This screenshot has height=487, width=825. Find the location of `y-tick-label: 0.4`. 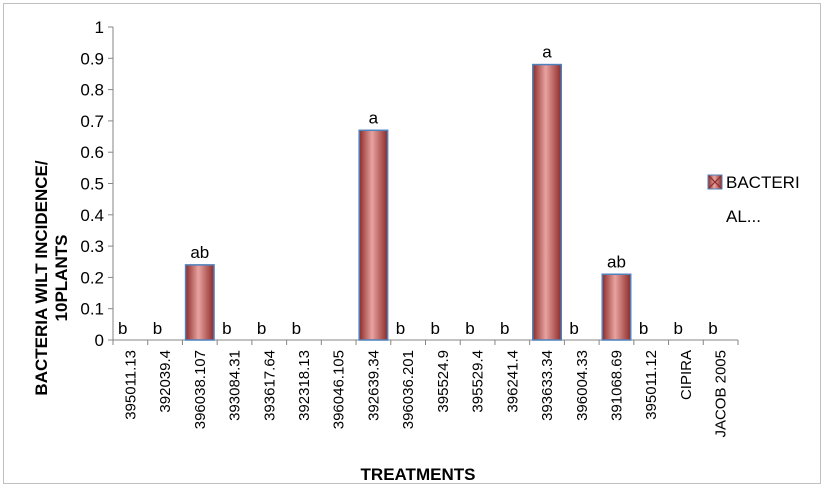

y-tick-label: 0.4 is located at coordinates (92, 215).